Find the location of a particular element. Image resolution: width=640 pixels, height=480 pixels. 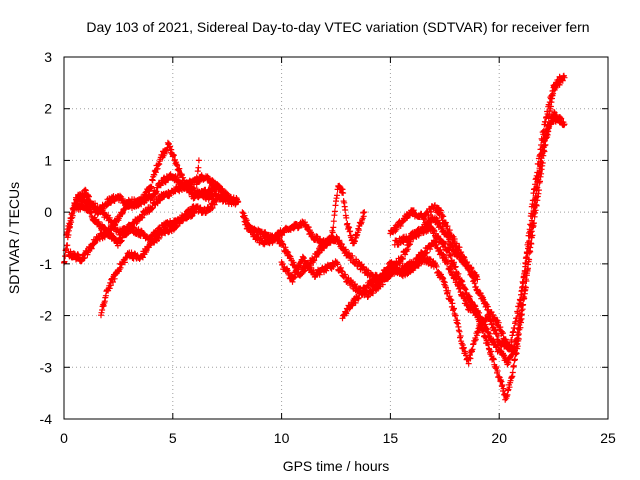

series-track-5-points is located at coordinates (133, 211).